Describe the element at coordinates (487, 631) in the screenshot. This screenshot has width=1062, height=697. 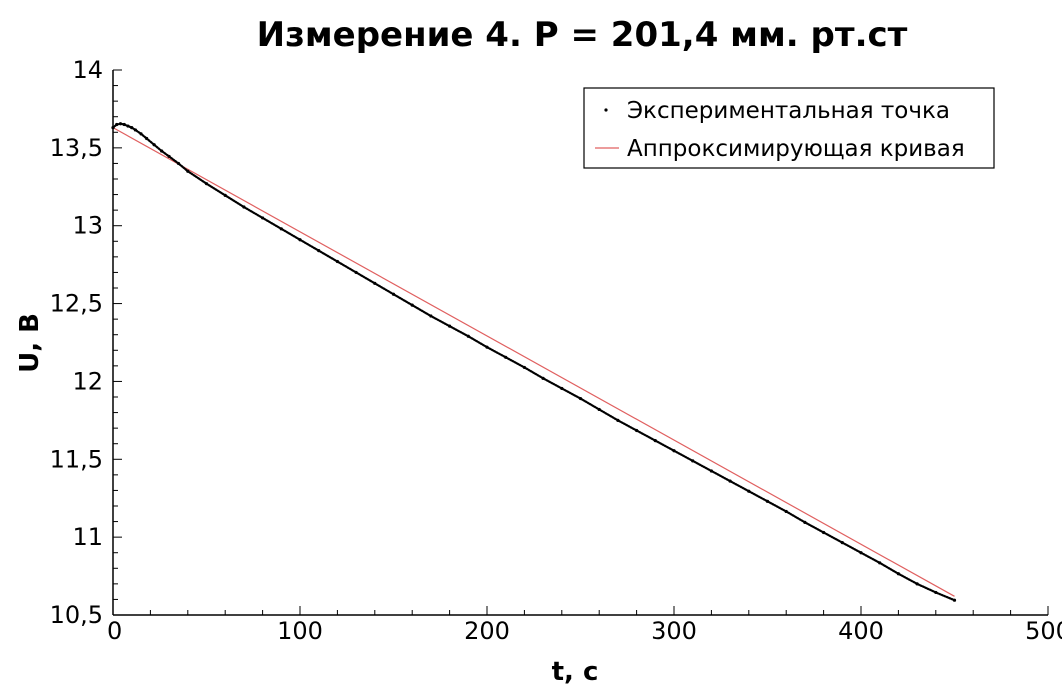
I see `x-tick-label: 200` at that location.